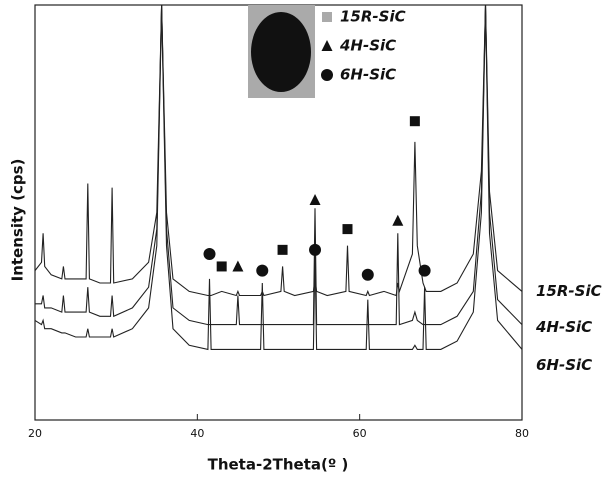  What do you see at coordinates (569, 291) in the screenshot?
I see `series-label: 15R-SiC` at bounding box center [569, 291].